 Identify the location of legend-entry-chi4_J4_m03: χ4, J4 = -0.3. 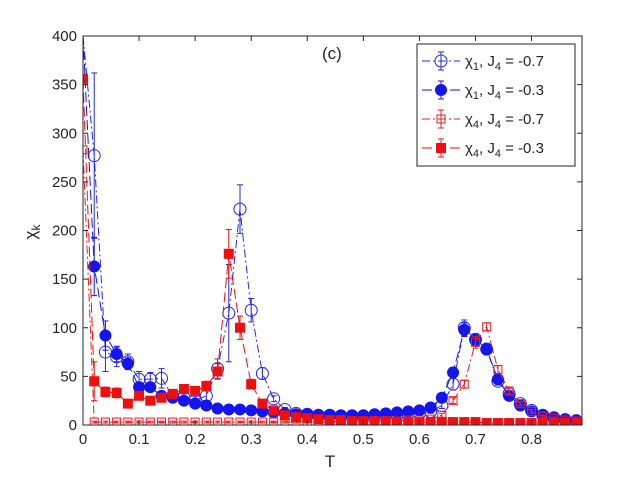
(483, 149).